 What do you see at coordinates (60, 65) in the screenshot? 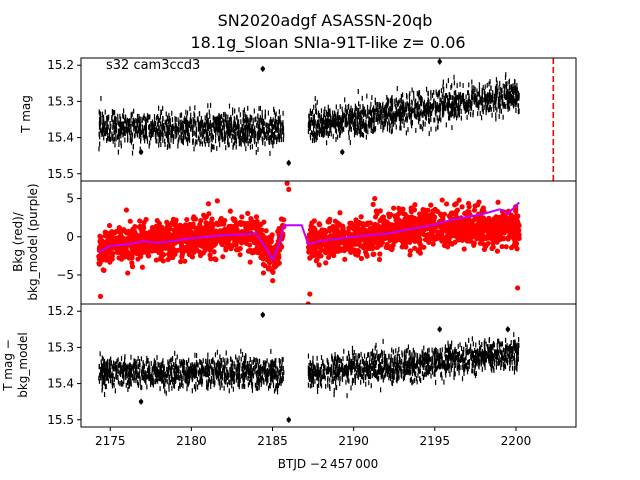
I see `ytick-label: 15.2` at bounding box center [60, 65].